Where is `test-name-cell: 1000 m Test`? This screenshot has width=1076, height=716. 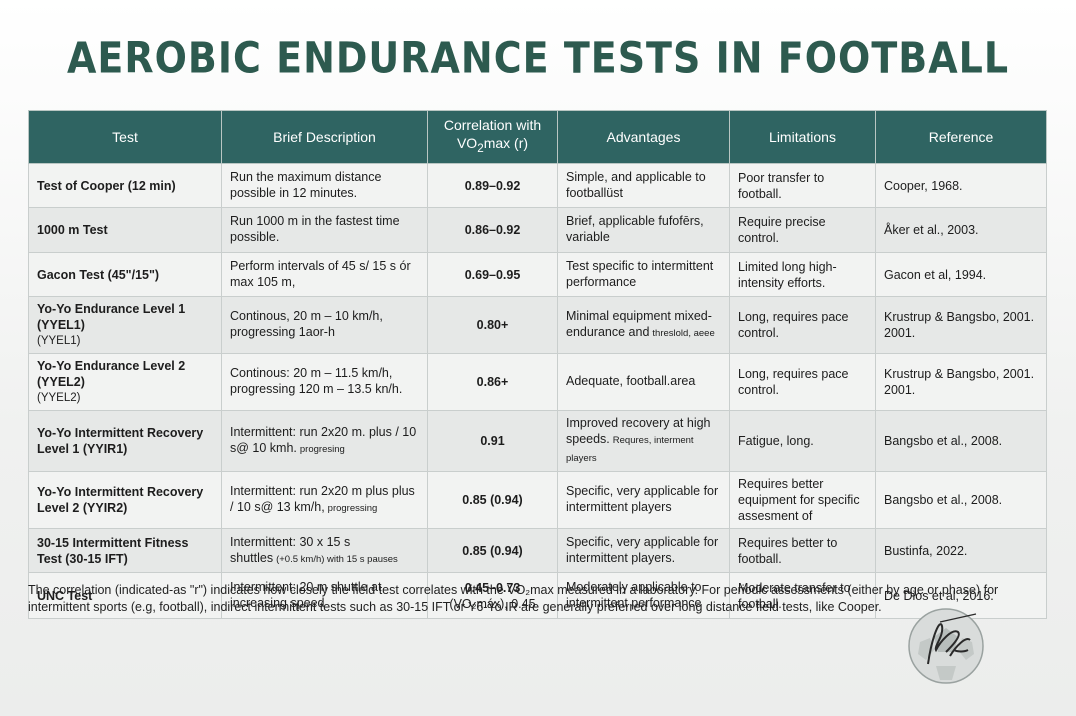 test-name-cell: 1000 m Test is located at coordinates (125, 230).